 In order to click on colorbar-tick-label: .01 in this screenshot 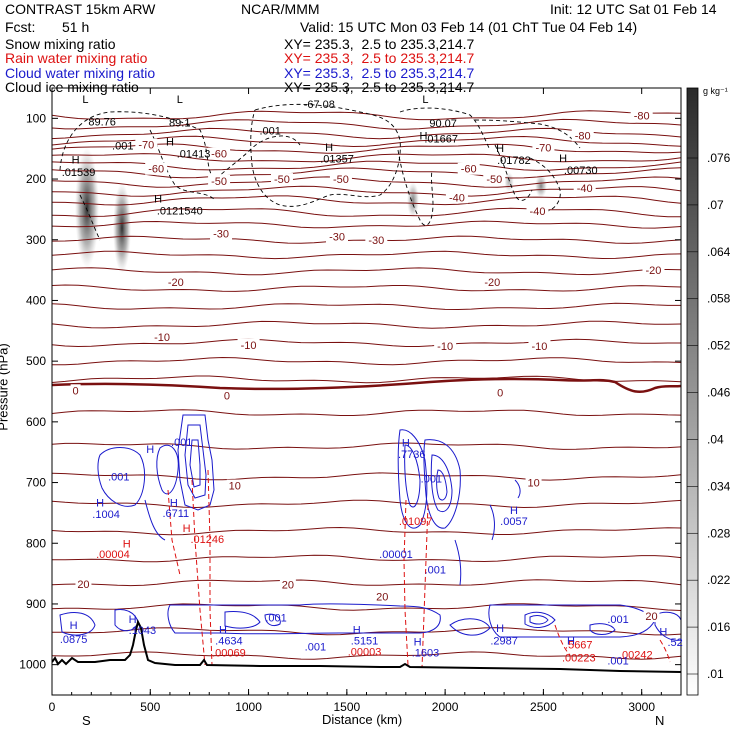, I will do `click(715, 674)`.